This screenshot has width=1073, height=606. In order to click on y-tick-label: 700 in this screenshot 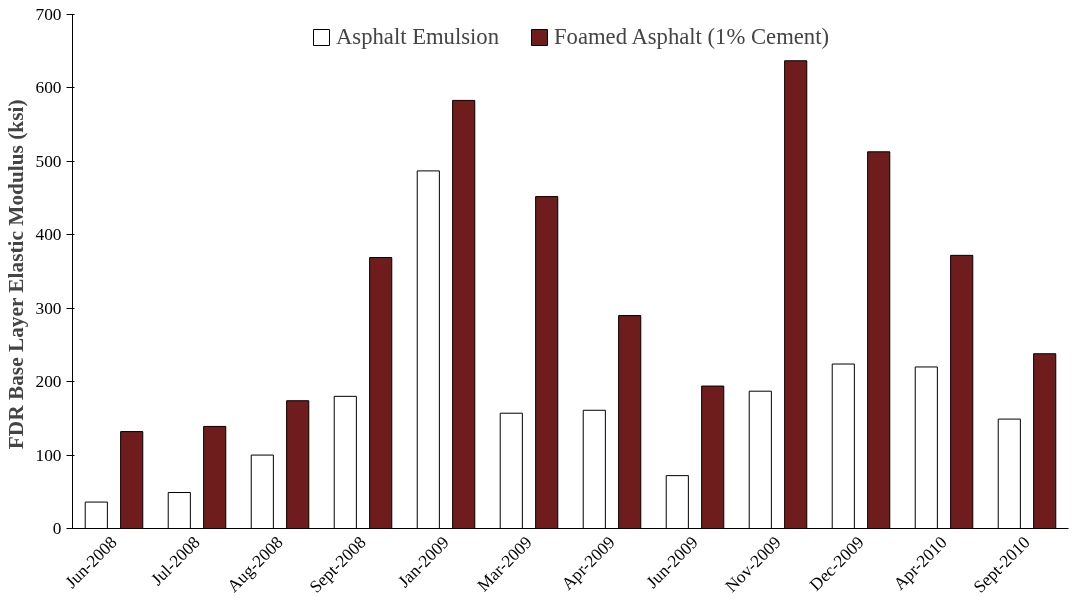, I will do `click(48, 14)`.